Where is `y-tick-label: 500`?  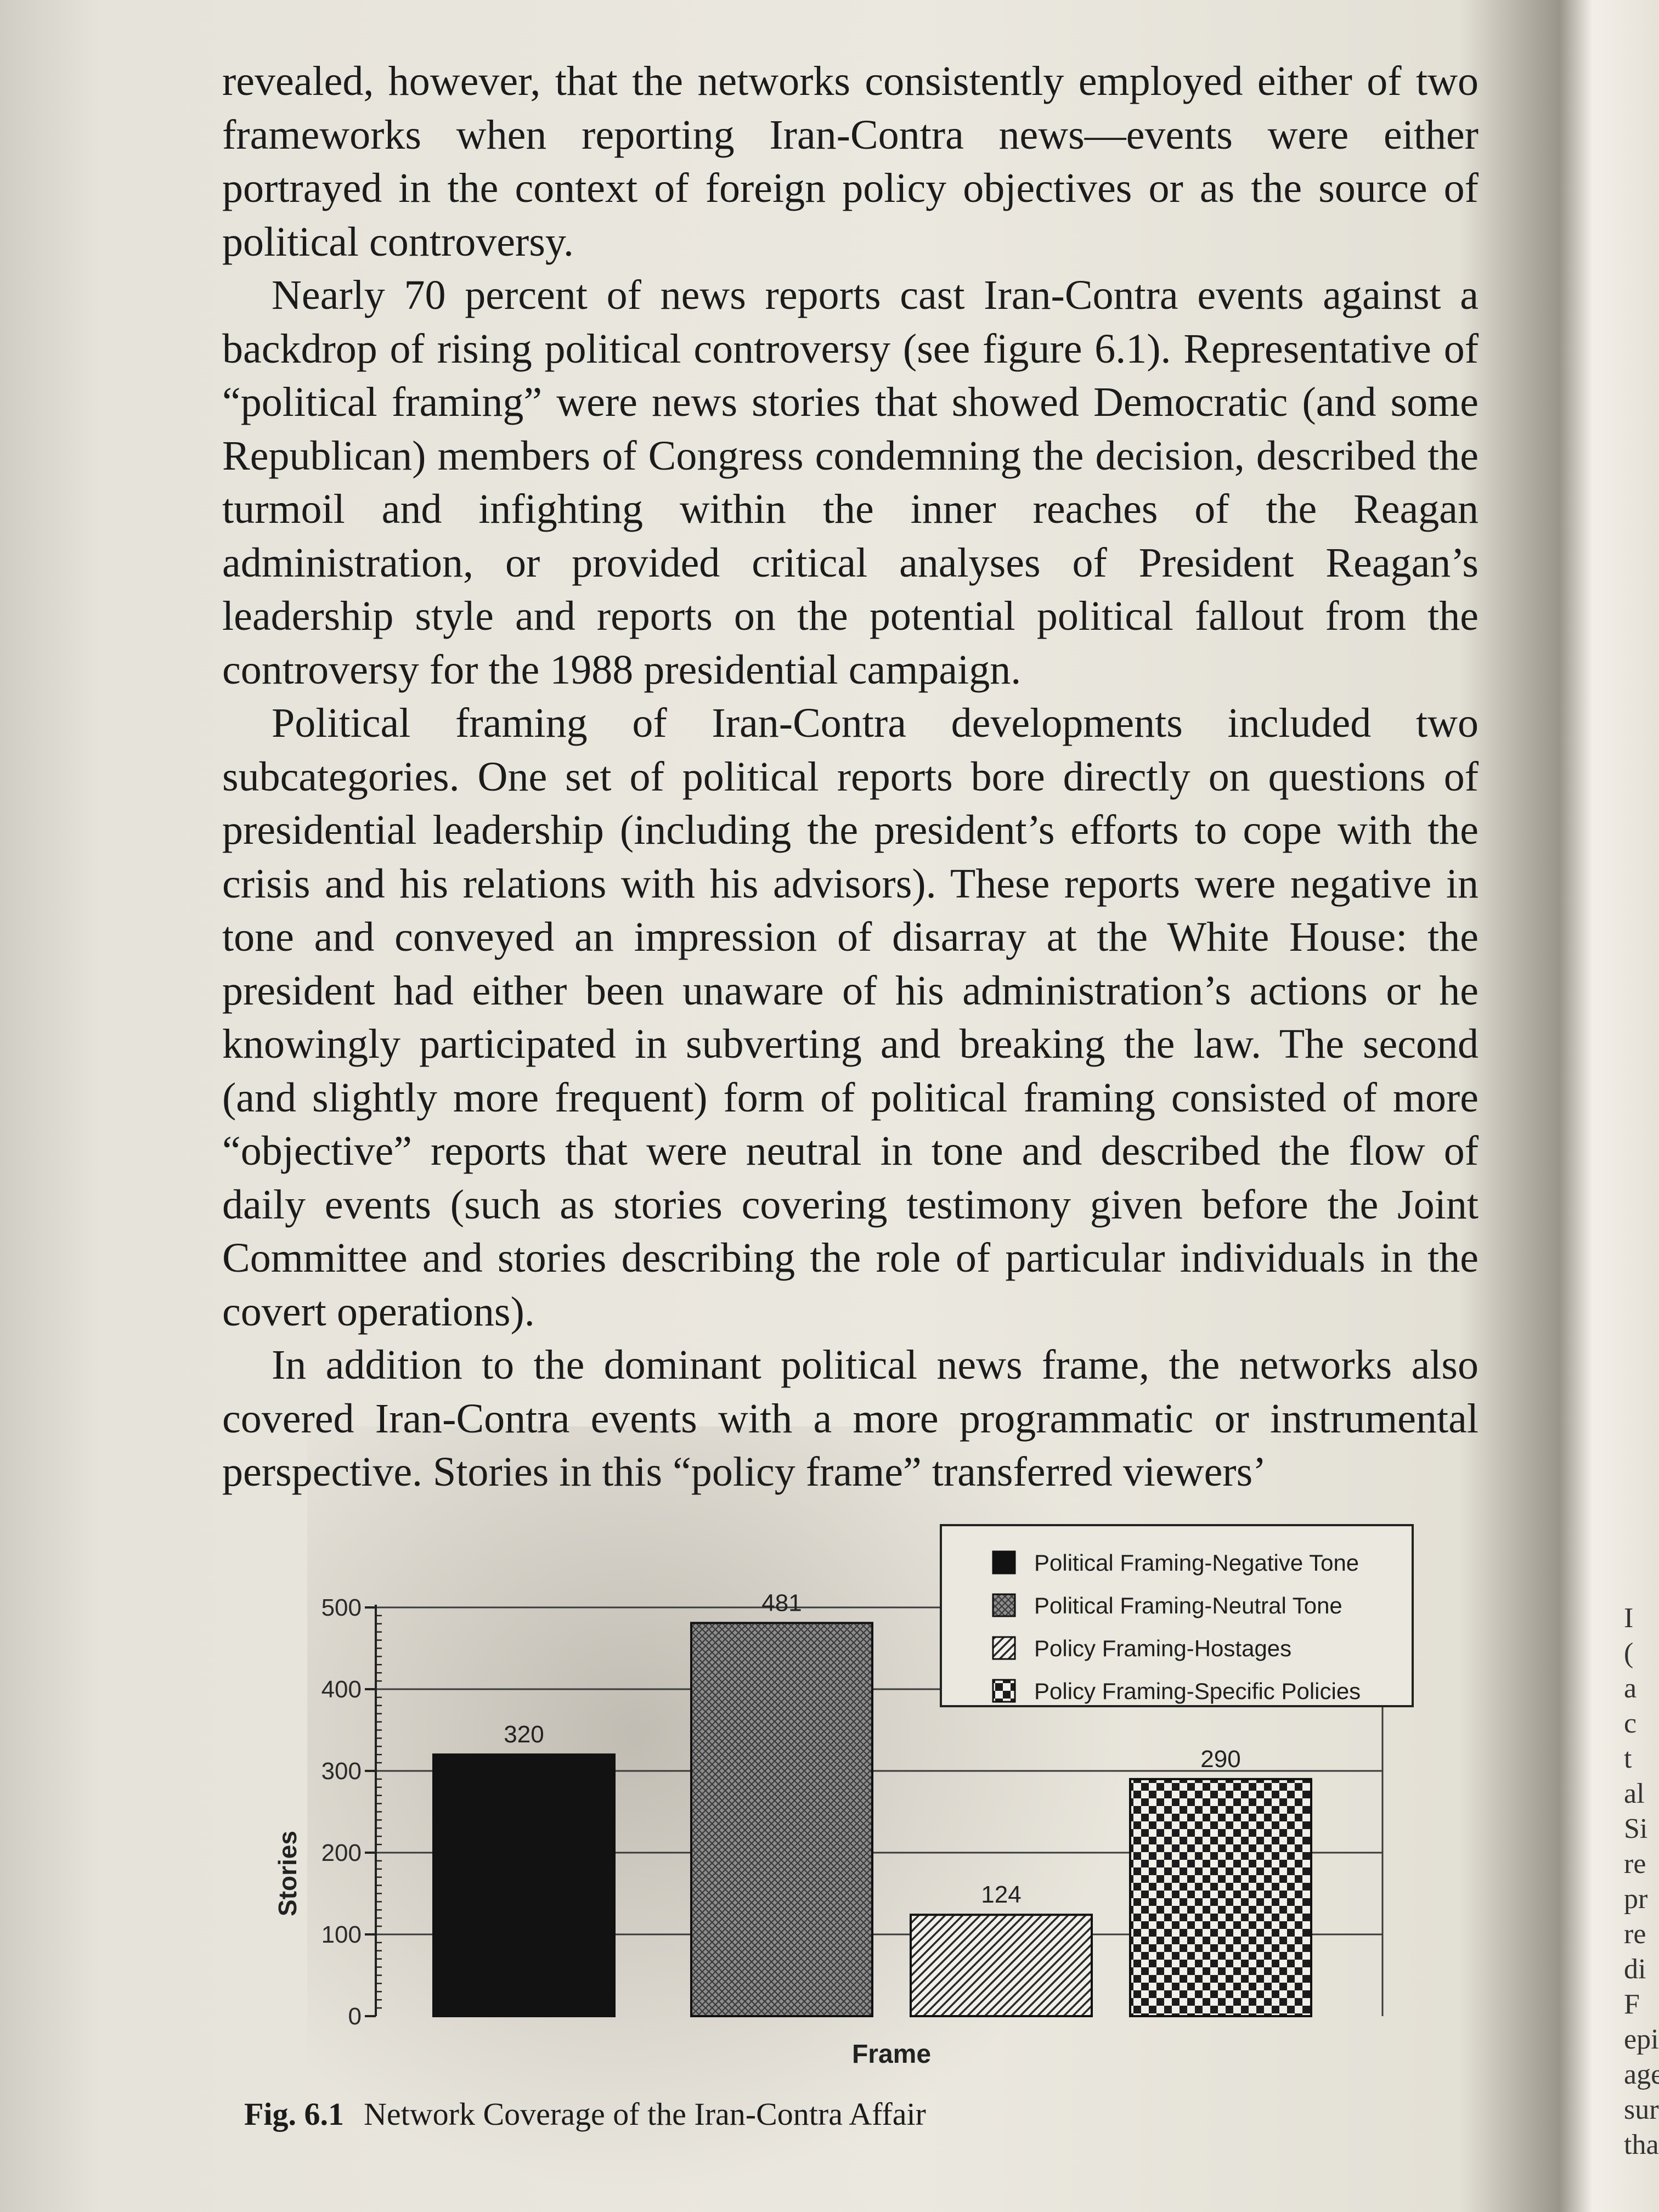
y-tick-label: 500 is located at coordinates (342, 1607).